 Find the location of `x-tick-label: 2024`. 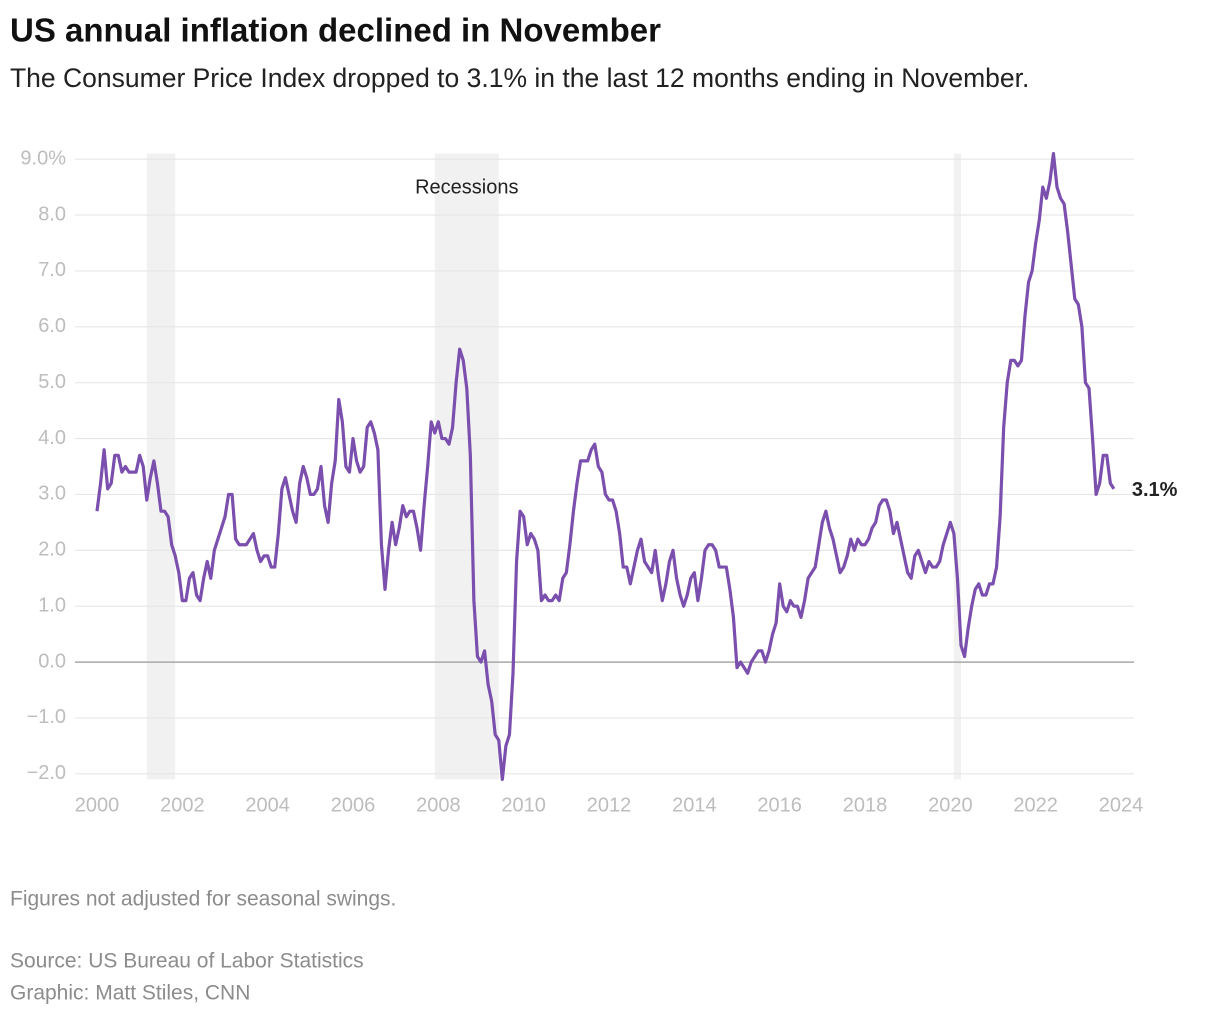

x-tick-label: 2024 is located at coordinates (1121, 805).